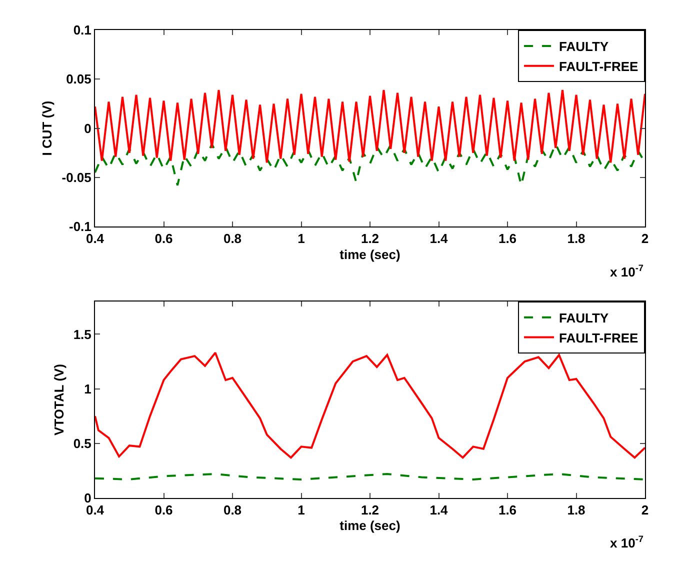 The image size is (700, 573). I want to click on y-axis-title: VTOTAL (V), so click(58, 400).